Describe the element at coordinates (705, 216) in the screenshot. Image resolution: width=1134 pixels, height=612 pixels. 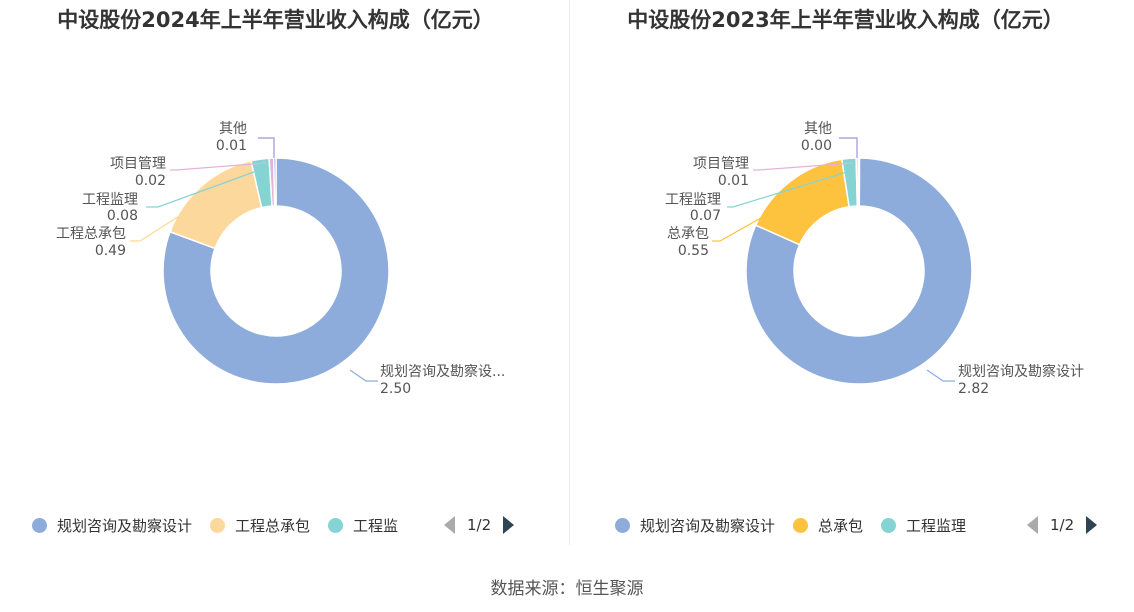
I see `slice-value-label: 0.07` at that location.